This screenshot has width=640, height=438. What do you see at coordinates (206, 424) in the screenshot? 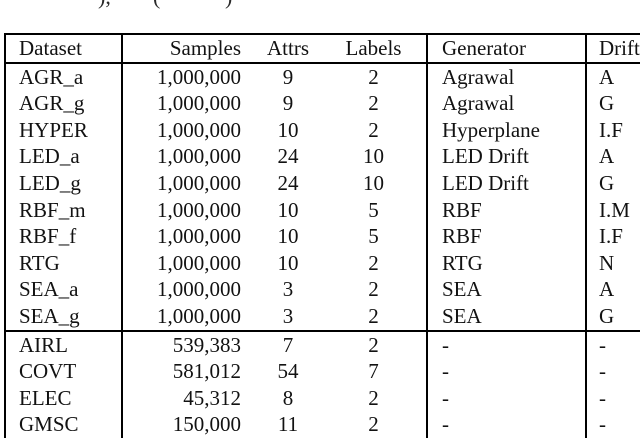
I see `table-cell: 150,000` at bounding box center [206, 424].